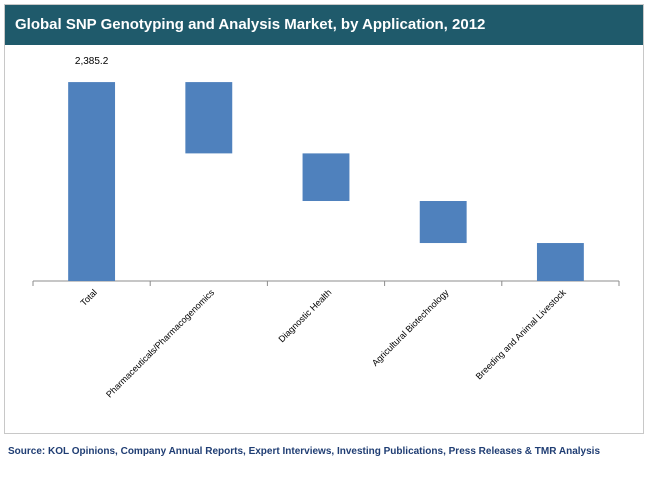  Describe the element at coordinates (92, 61) in the screenshot. I see `data-label: 2,385.2` at that location.